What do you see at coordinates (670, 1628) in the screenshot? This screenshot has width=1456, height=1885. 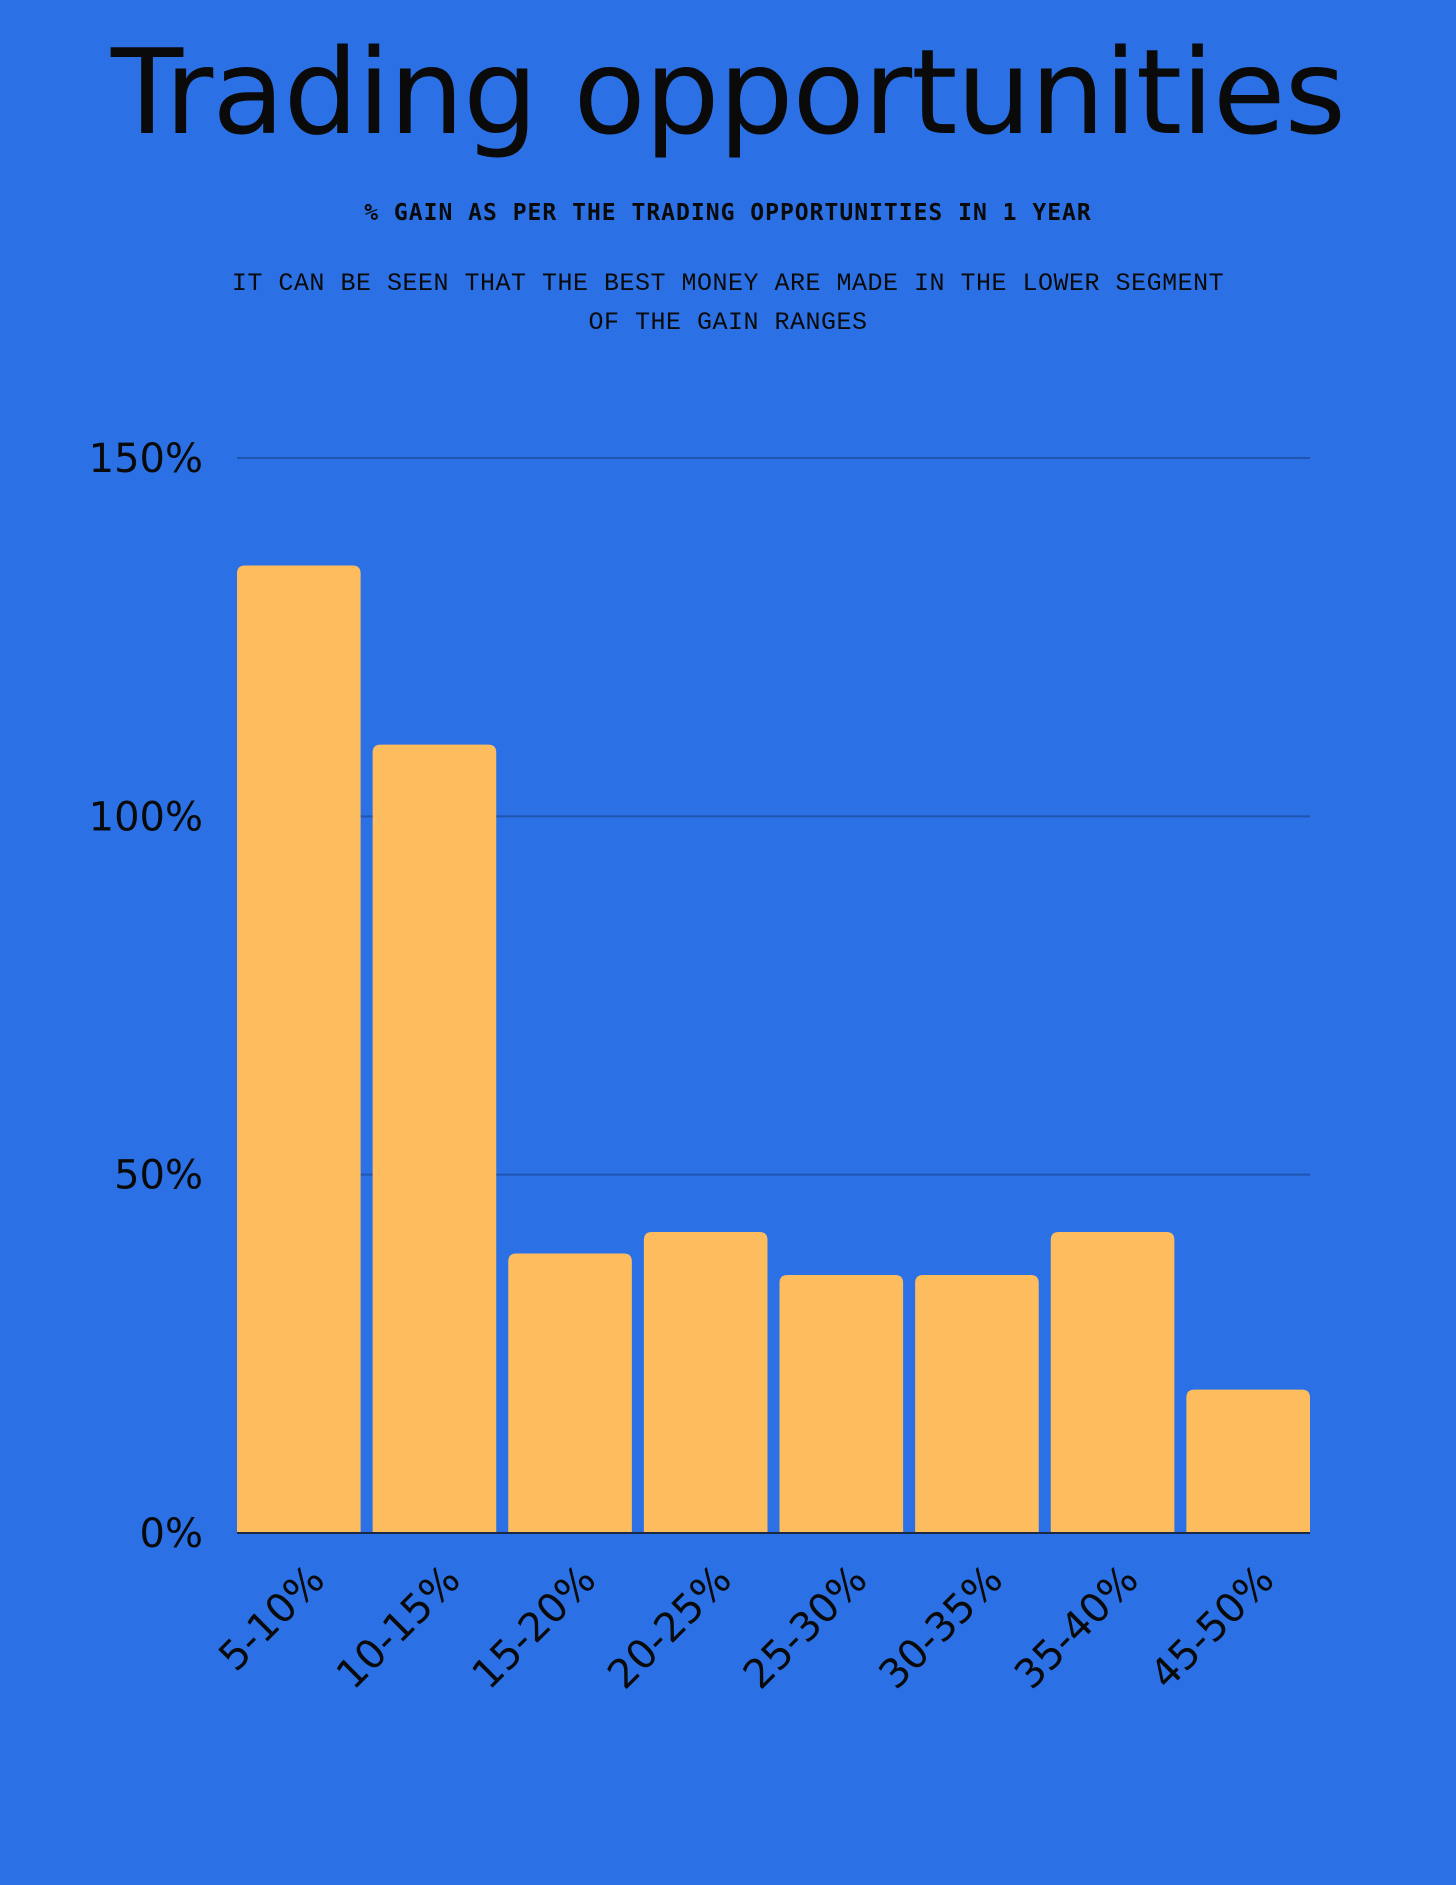 I see `x-tick-label: 20-25%` at bounding box center [670, 1628].